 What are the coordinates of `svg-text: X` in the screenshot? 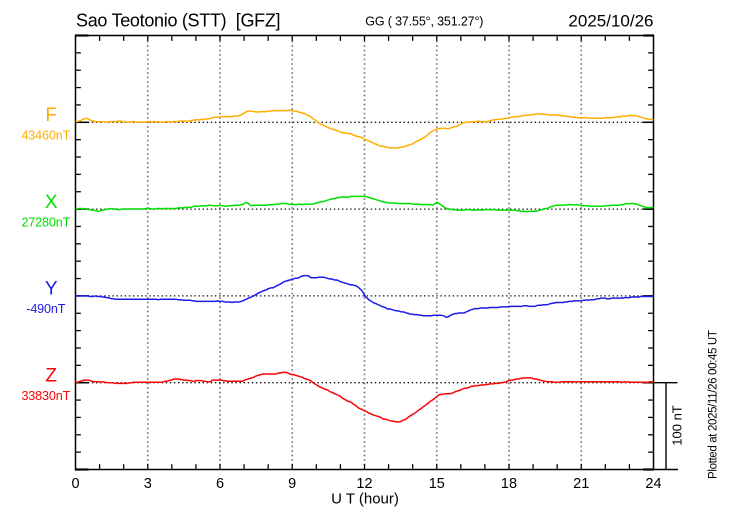 It's located at (51, 202).